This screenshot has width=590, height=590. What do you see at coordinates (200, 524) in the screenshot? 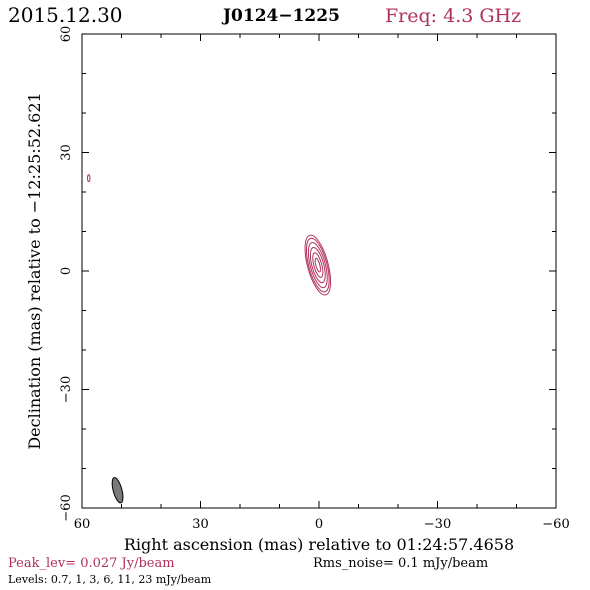
I see `x-tick-label: 30` at bounding box center [200, 524].